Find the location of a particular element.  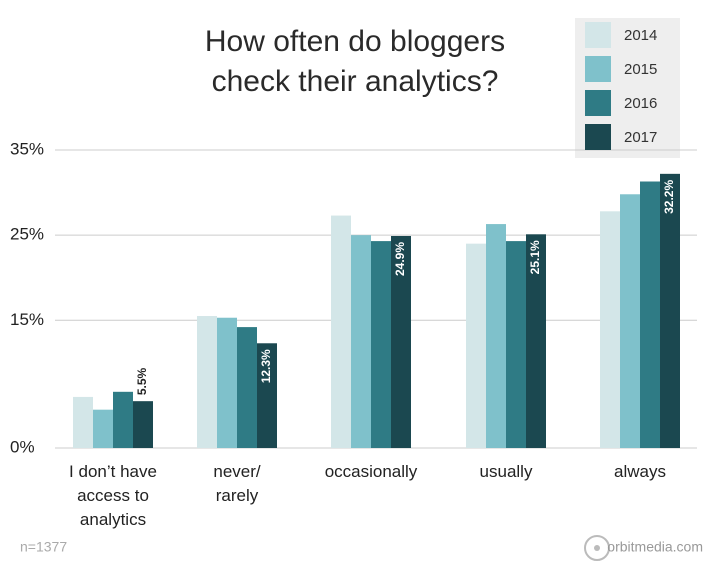

logo is located at coordinates (597, 548).